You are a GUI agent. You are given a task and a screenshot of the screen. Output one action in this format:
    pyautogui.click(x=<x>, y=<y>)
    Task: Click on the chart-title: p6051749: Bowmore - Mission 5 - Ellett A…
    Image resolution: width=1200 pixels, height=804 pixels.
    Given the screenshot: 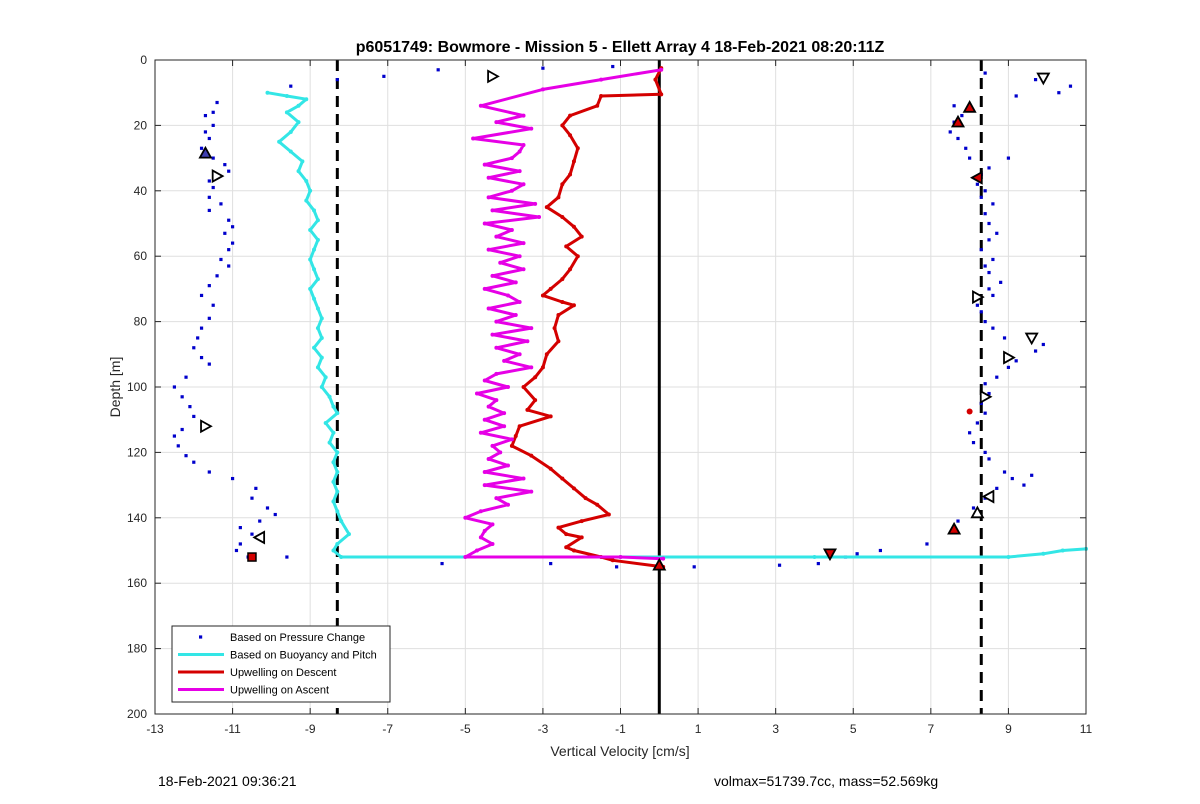 What is the action you would take?
    pyautogui.click(x=620, y=47)
    